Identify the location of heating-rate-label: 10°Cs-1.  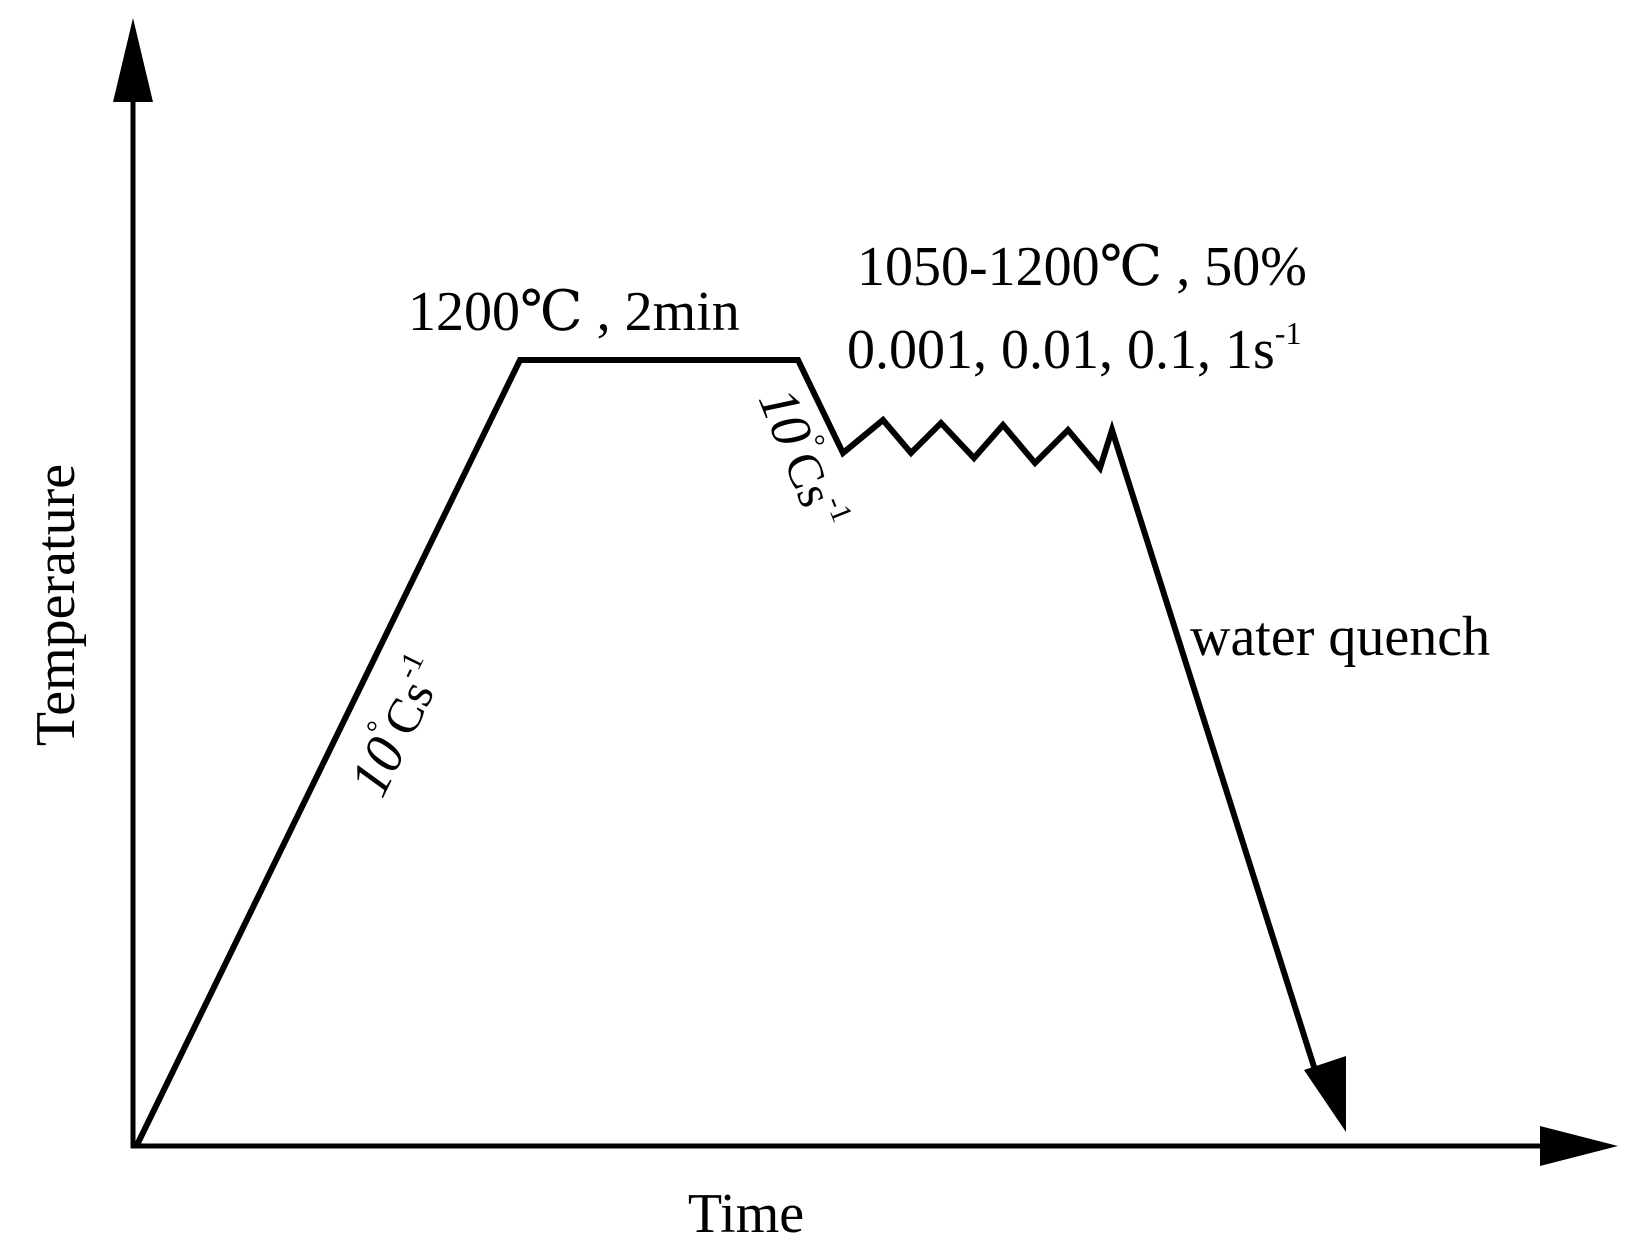
(396, 726).